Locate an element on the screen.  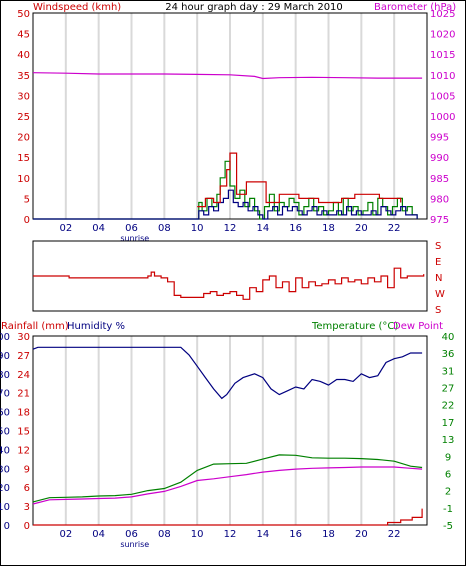
rainfall-tick: 6 is located at coordinates (27, 488).